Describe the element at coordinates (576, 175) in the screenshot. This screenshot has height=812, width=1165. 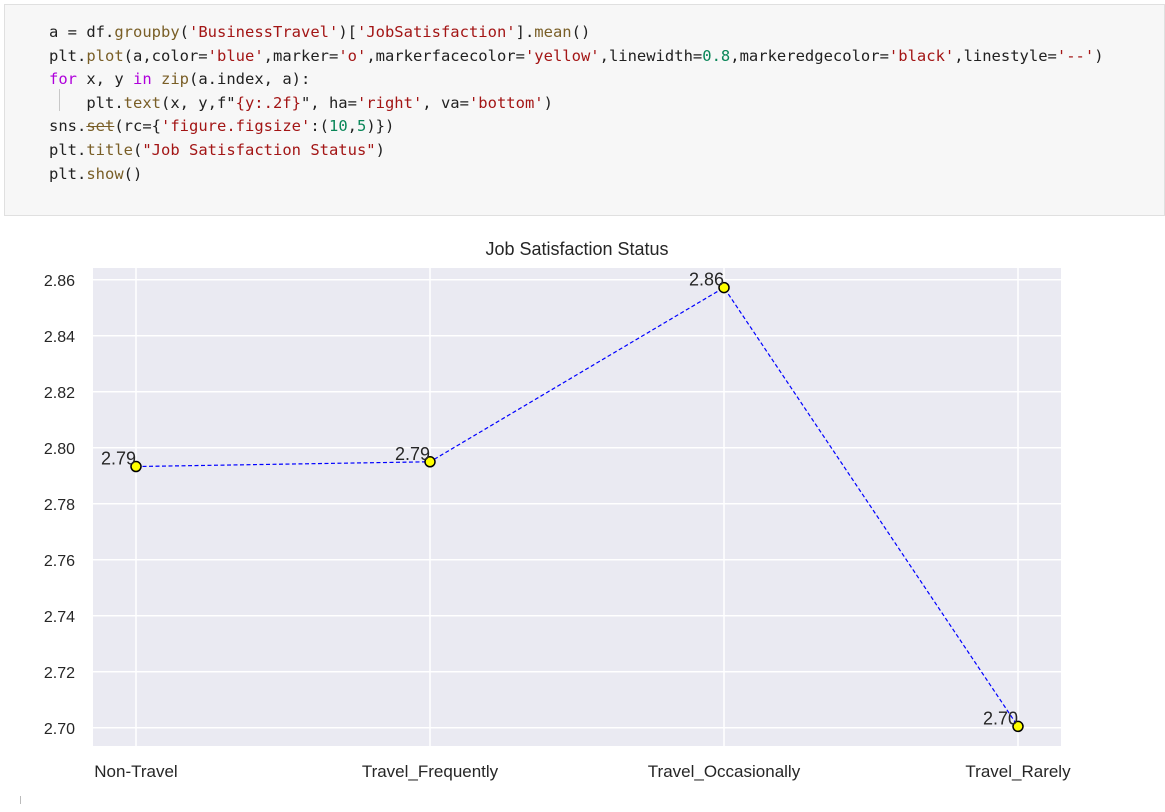
I see `code-line: plt.show()` at that location.